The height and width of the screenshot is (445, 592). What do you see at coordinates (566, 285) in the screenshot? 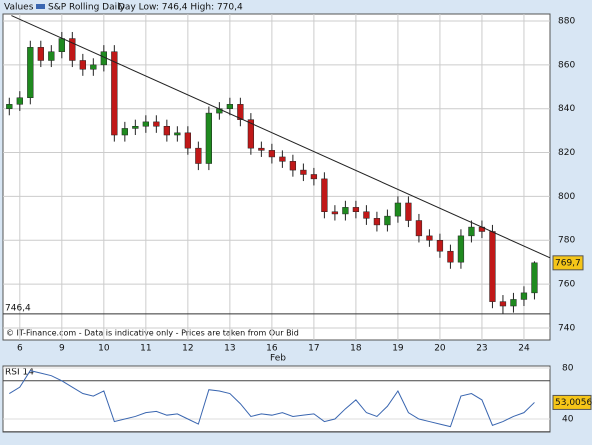
I see `y-tick-label: 760` at bounding box center [566, 285].